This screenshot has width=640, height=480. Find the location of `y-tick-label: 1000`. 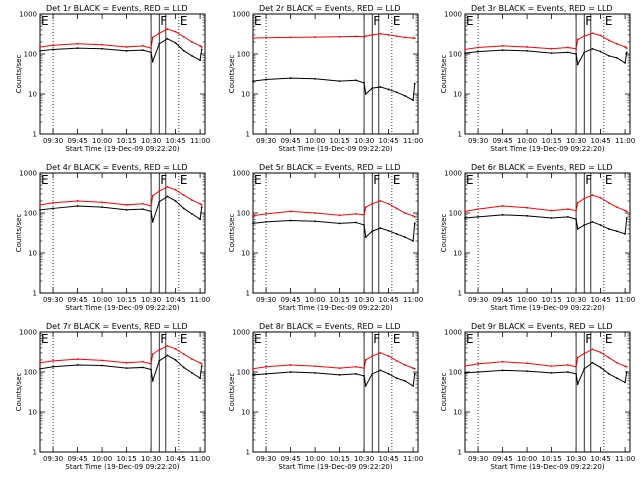

y-tick-label: 1000 is located at coordinates (453, 333).